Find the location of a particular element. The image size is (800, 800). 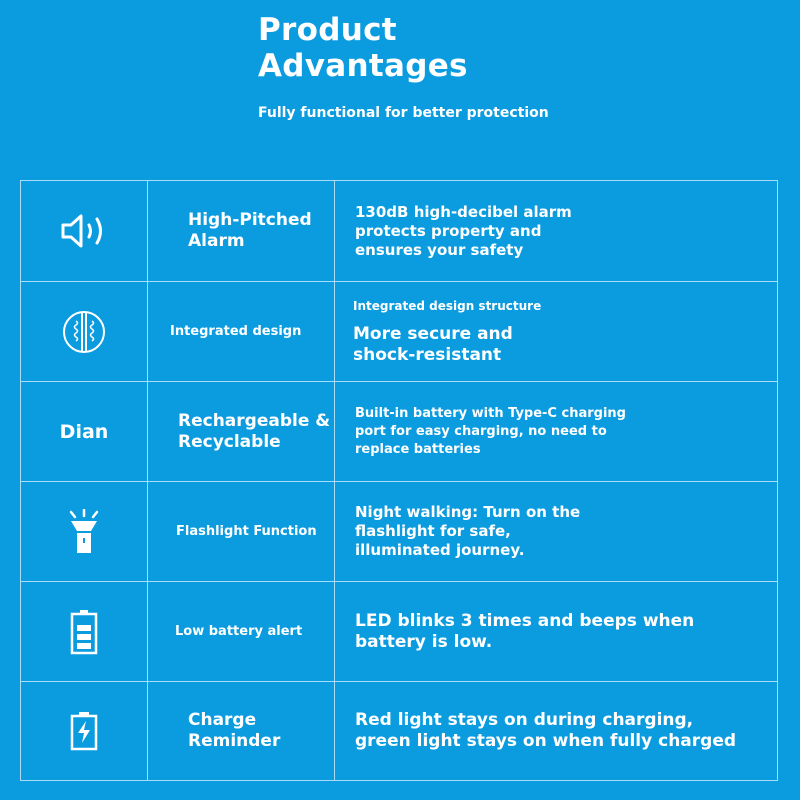

page-title: Product Advantages is located at coordinates (363, 48).